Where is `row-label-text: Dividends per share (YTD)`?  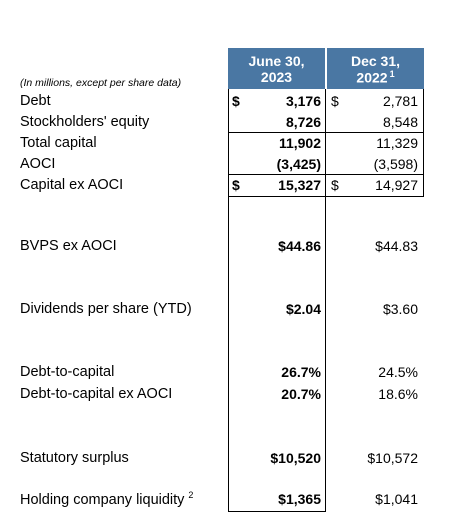
row-label-text: Dividends per share (YTD) is located at coordinates (106, 309).